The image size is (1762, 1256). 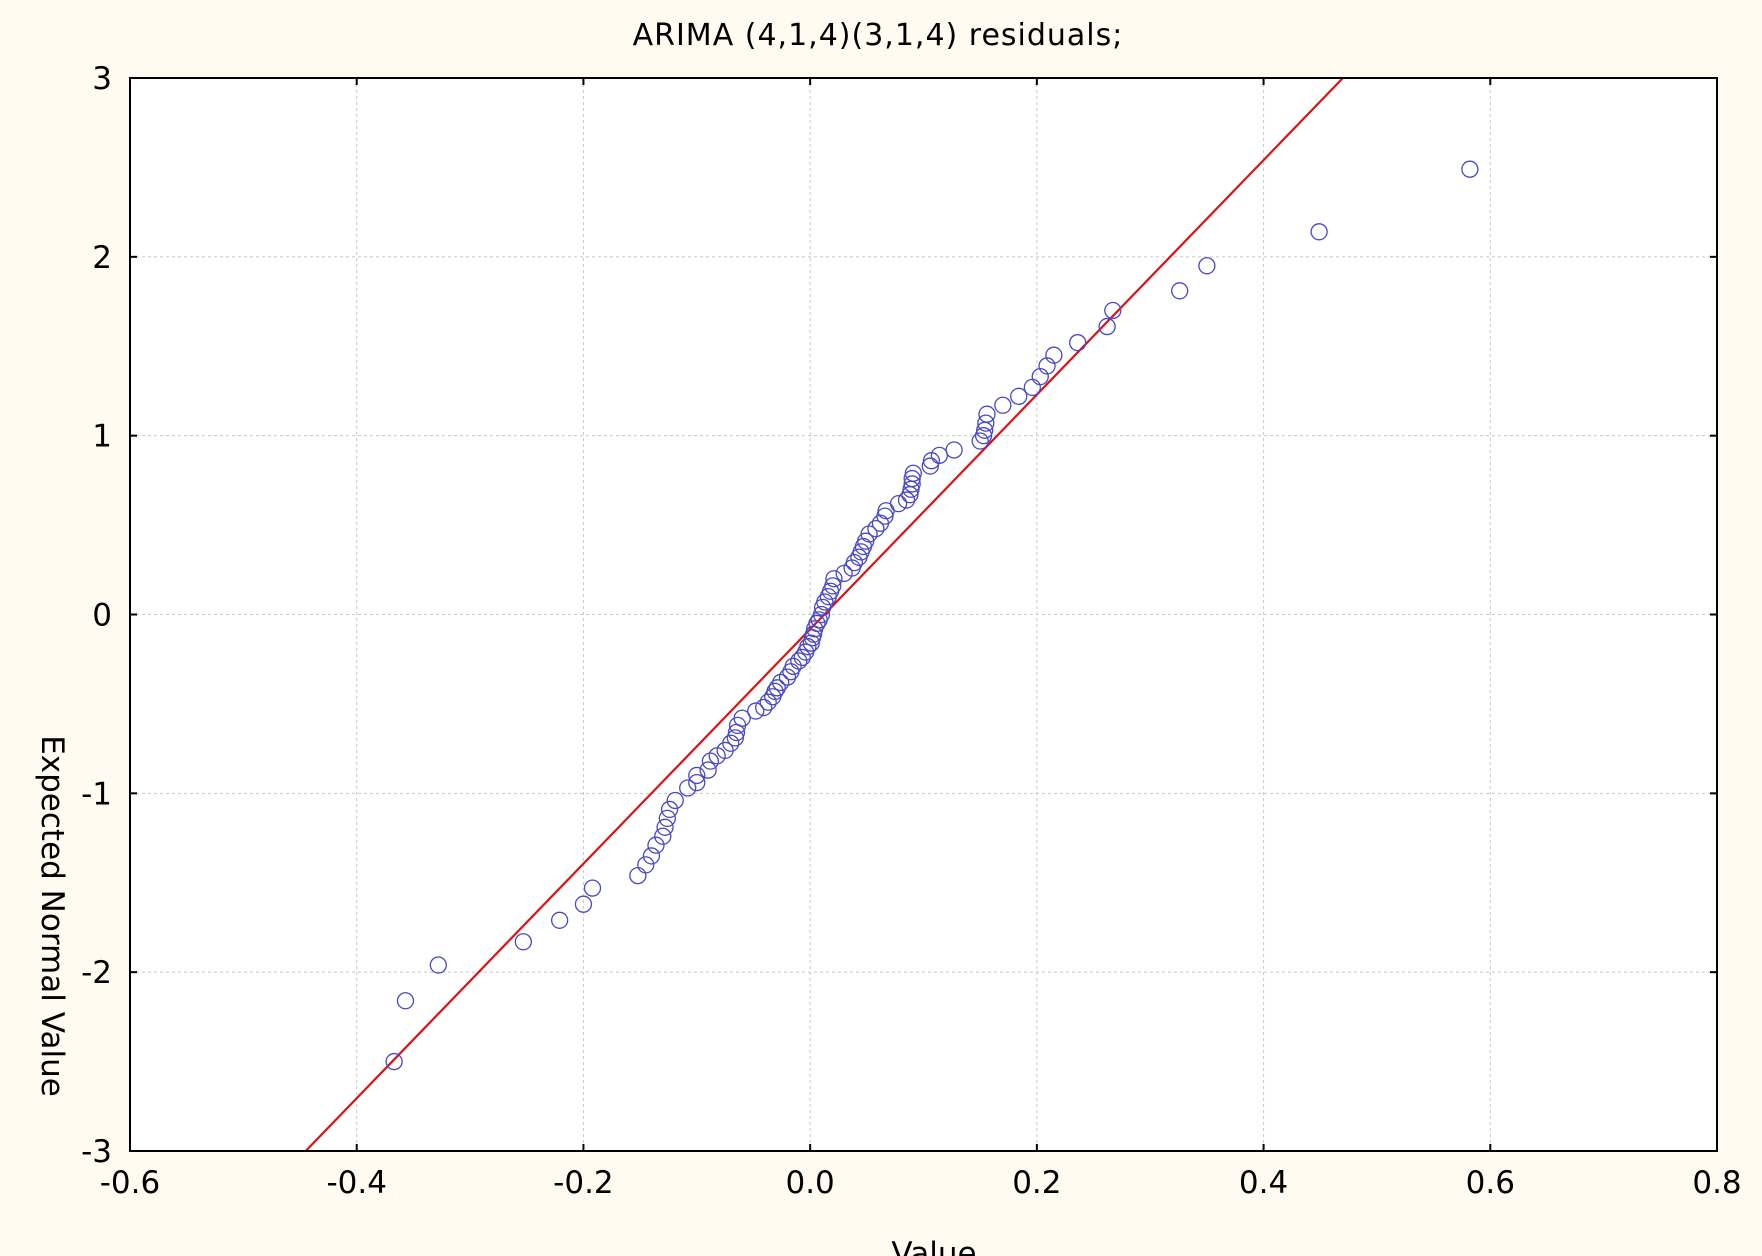 What do you see at coordinates (1036, 1183) in the screenshot?
I see `x-tick-label: 0.2` at bounding box center [1036, 1183].